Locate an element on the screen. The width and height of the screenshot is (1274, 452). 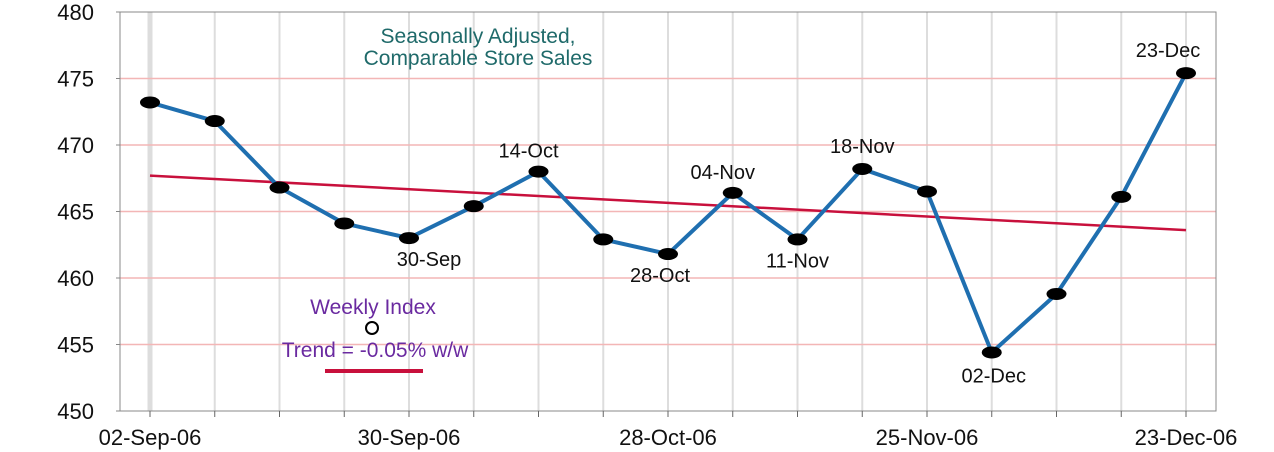
x-tick-label: 25-Nov-06 is located at coordinates (927, 437).